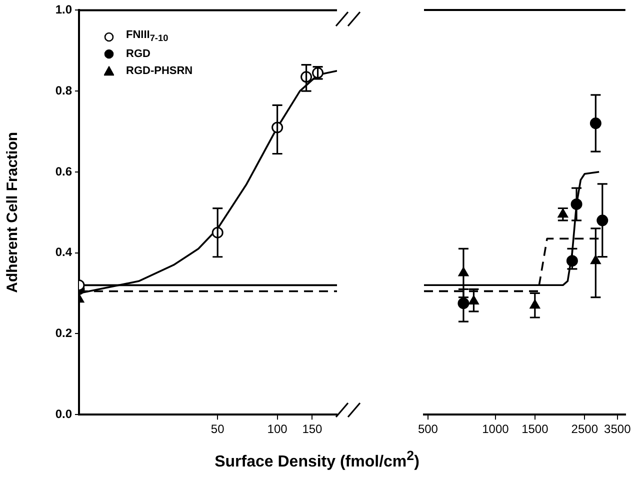 This screenshot has height=477, width=634. Describe the element at coordinates (63, 90) in the screenshot. I see `y-tick-label: 0.8` at that location.